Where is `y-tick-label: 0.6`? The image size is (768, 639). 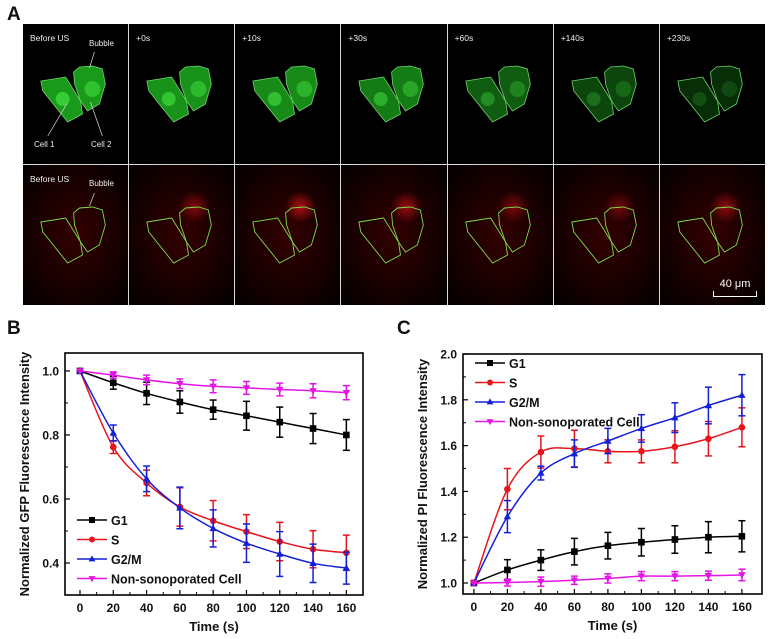 y-tick-label: 0.6 is located at coordinates (50, 499).